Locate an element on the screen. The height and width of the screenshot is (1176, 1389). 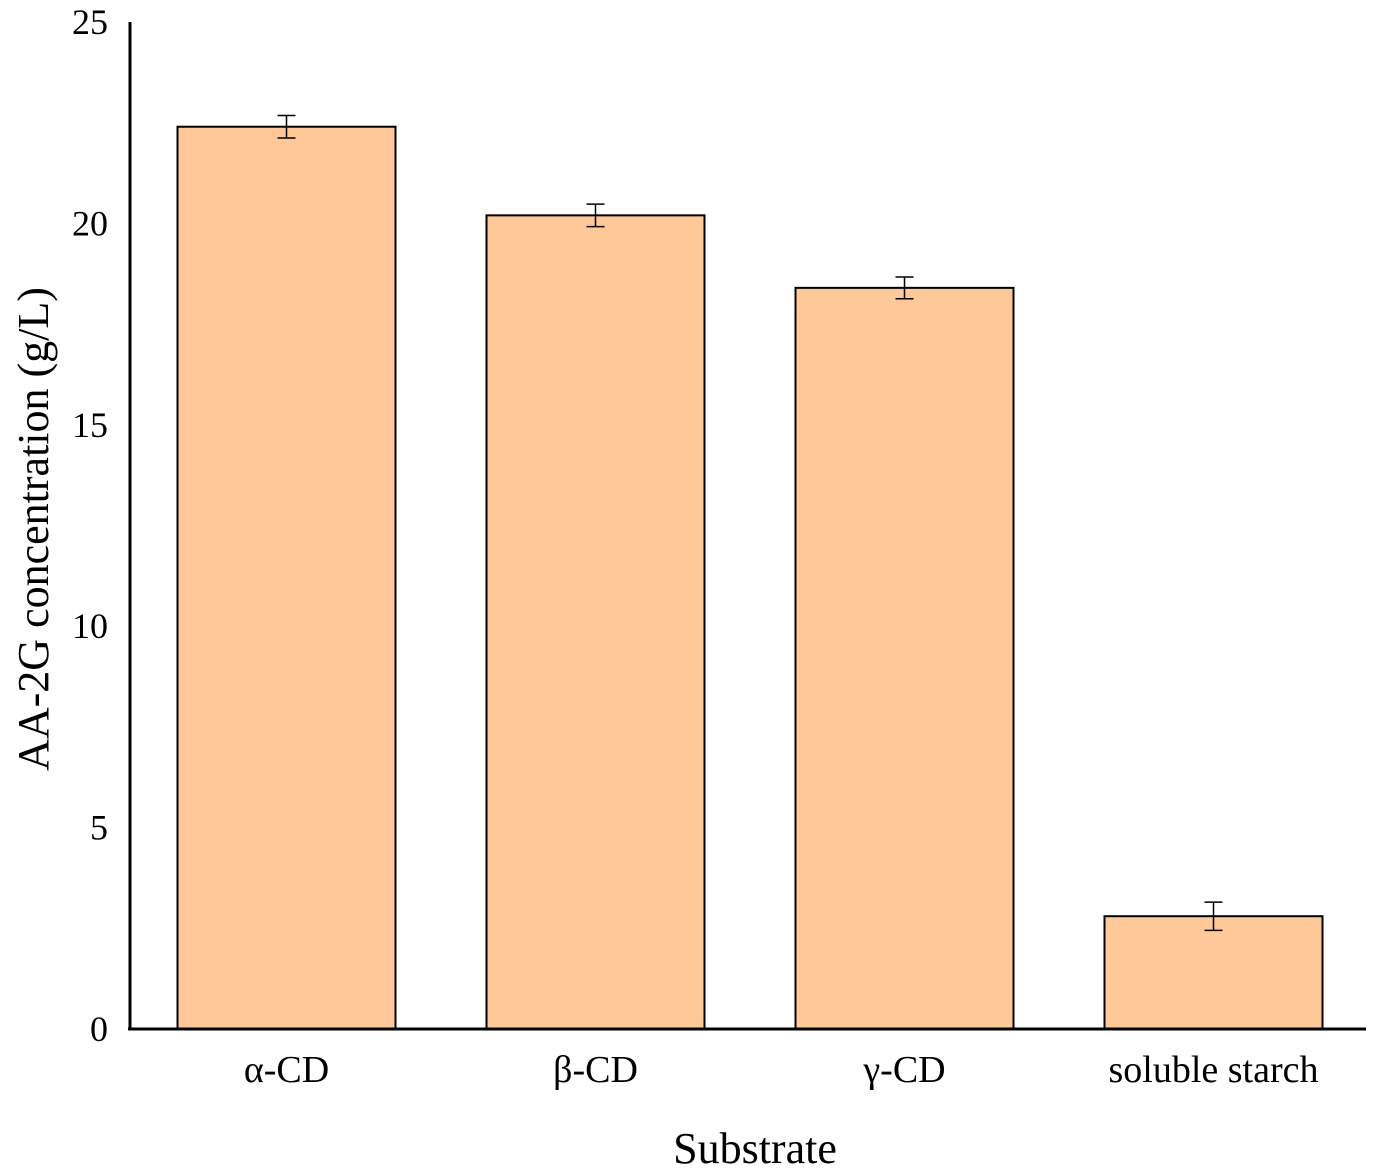
y-tick-label: 20 is located at coordinates (90, 223).